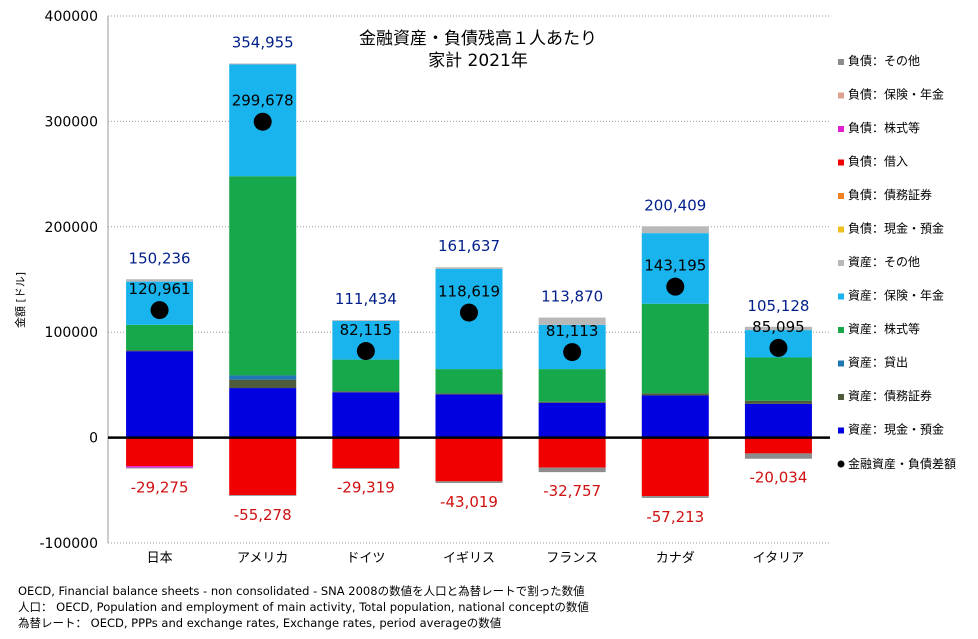 This screenshot has height=639, width=978. What do you see at coordinates (884, 60) in the screenshot?
I see `legend-label: 負債：その他` at bounding box center [884, 60].